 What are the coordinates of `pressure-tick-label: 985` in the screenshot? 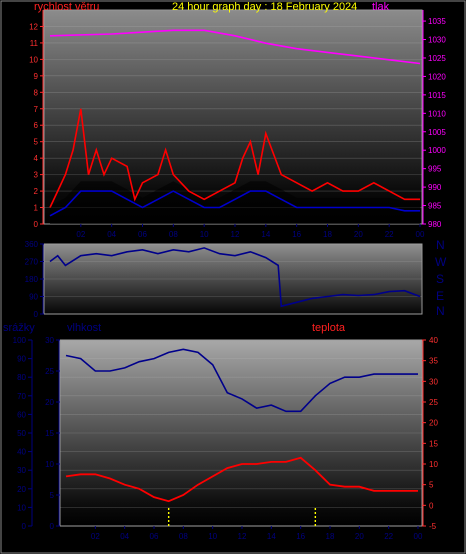 It's located at (435, 206).